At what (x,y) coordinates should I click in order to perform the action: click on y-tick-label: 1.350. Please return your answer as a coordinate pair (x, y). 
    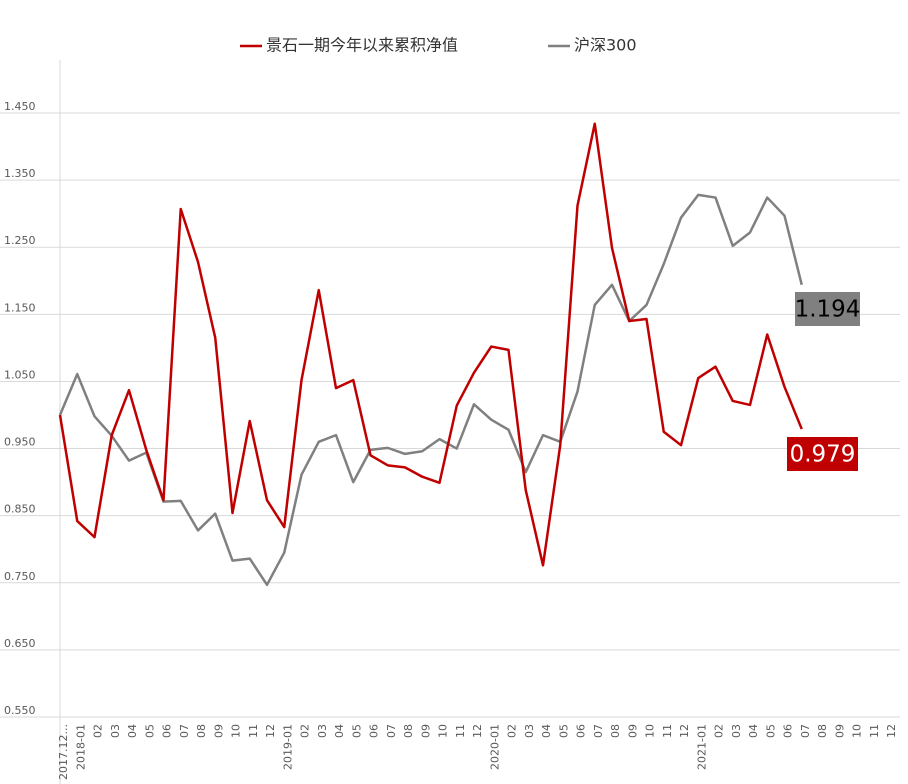
    Looking at the image, I should click on (20, 173).